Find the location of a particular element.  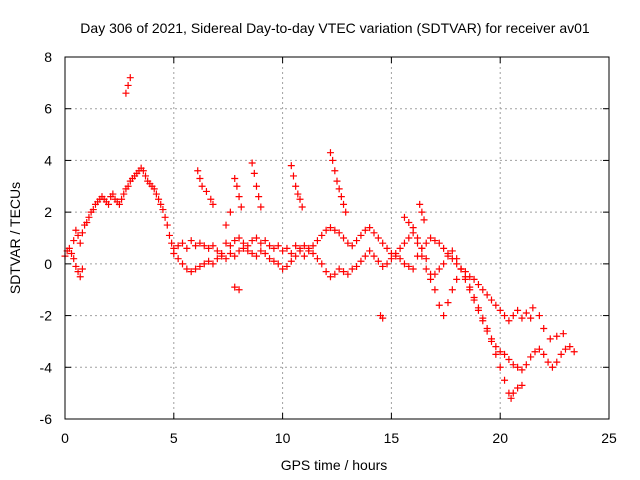

y-tick-label: 0 is located at coordinates (48, 264).